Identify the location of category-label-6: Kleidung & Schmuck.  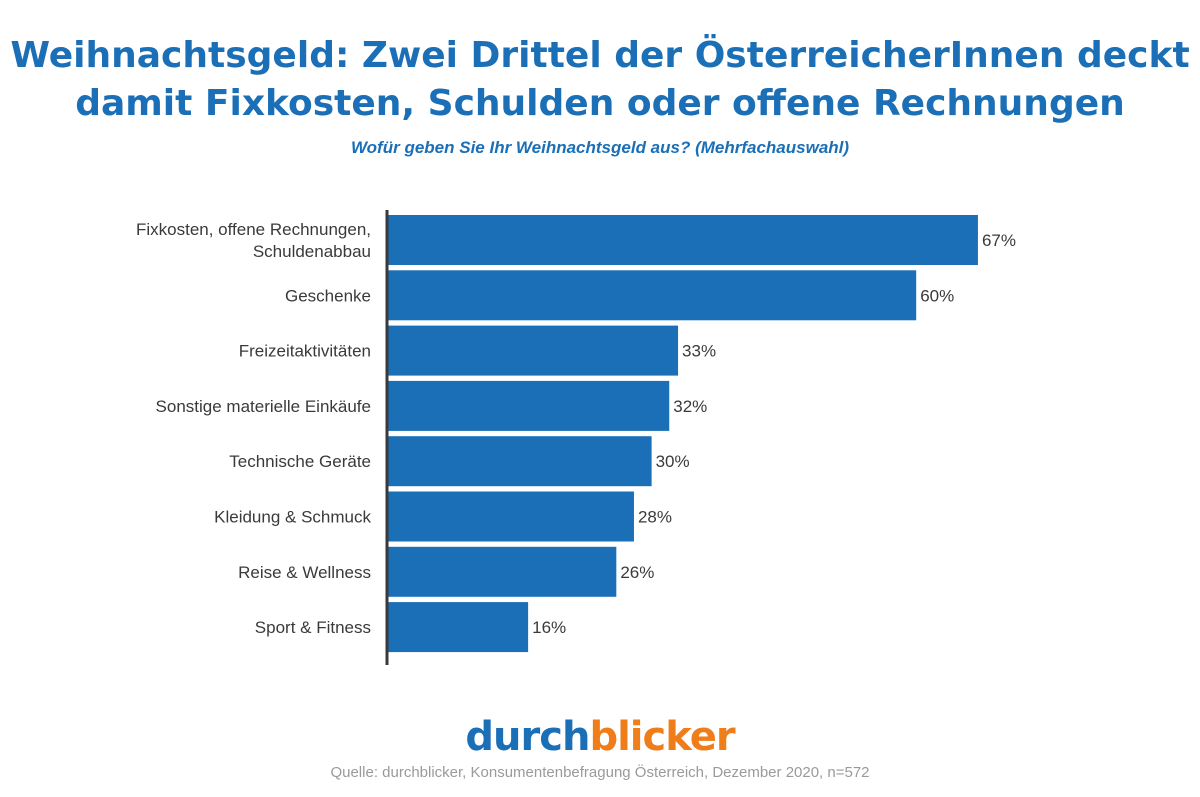
(292, 517).